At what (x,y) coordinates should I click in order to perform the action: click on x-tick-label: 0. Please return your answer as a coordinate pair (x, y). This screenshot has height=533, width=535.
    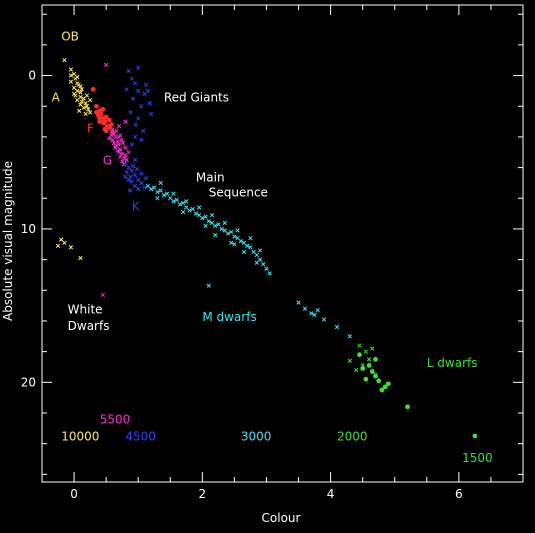
    Looking at the image, I should click on (74, 494).